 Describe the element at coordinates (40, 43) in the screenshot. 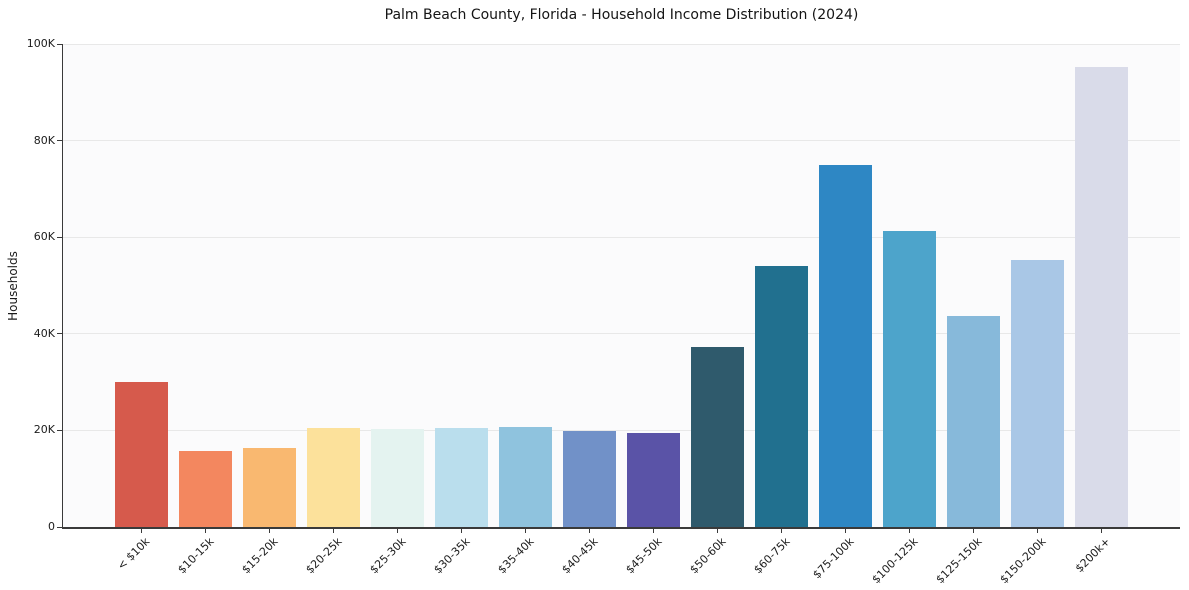

I see `ytick-label-100K: 100K` at that location.